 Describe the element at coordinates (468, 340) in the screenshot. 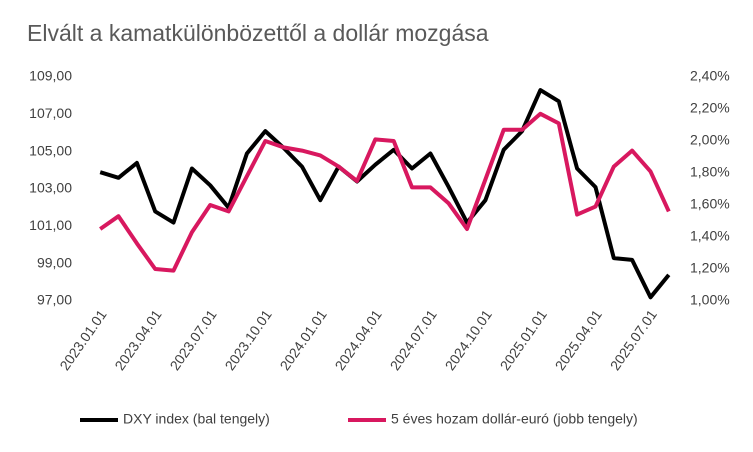

I see `x-tick-label: 2024.10.01` at that location.